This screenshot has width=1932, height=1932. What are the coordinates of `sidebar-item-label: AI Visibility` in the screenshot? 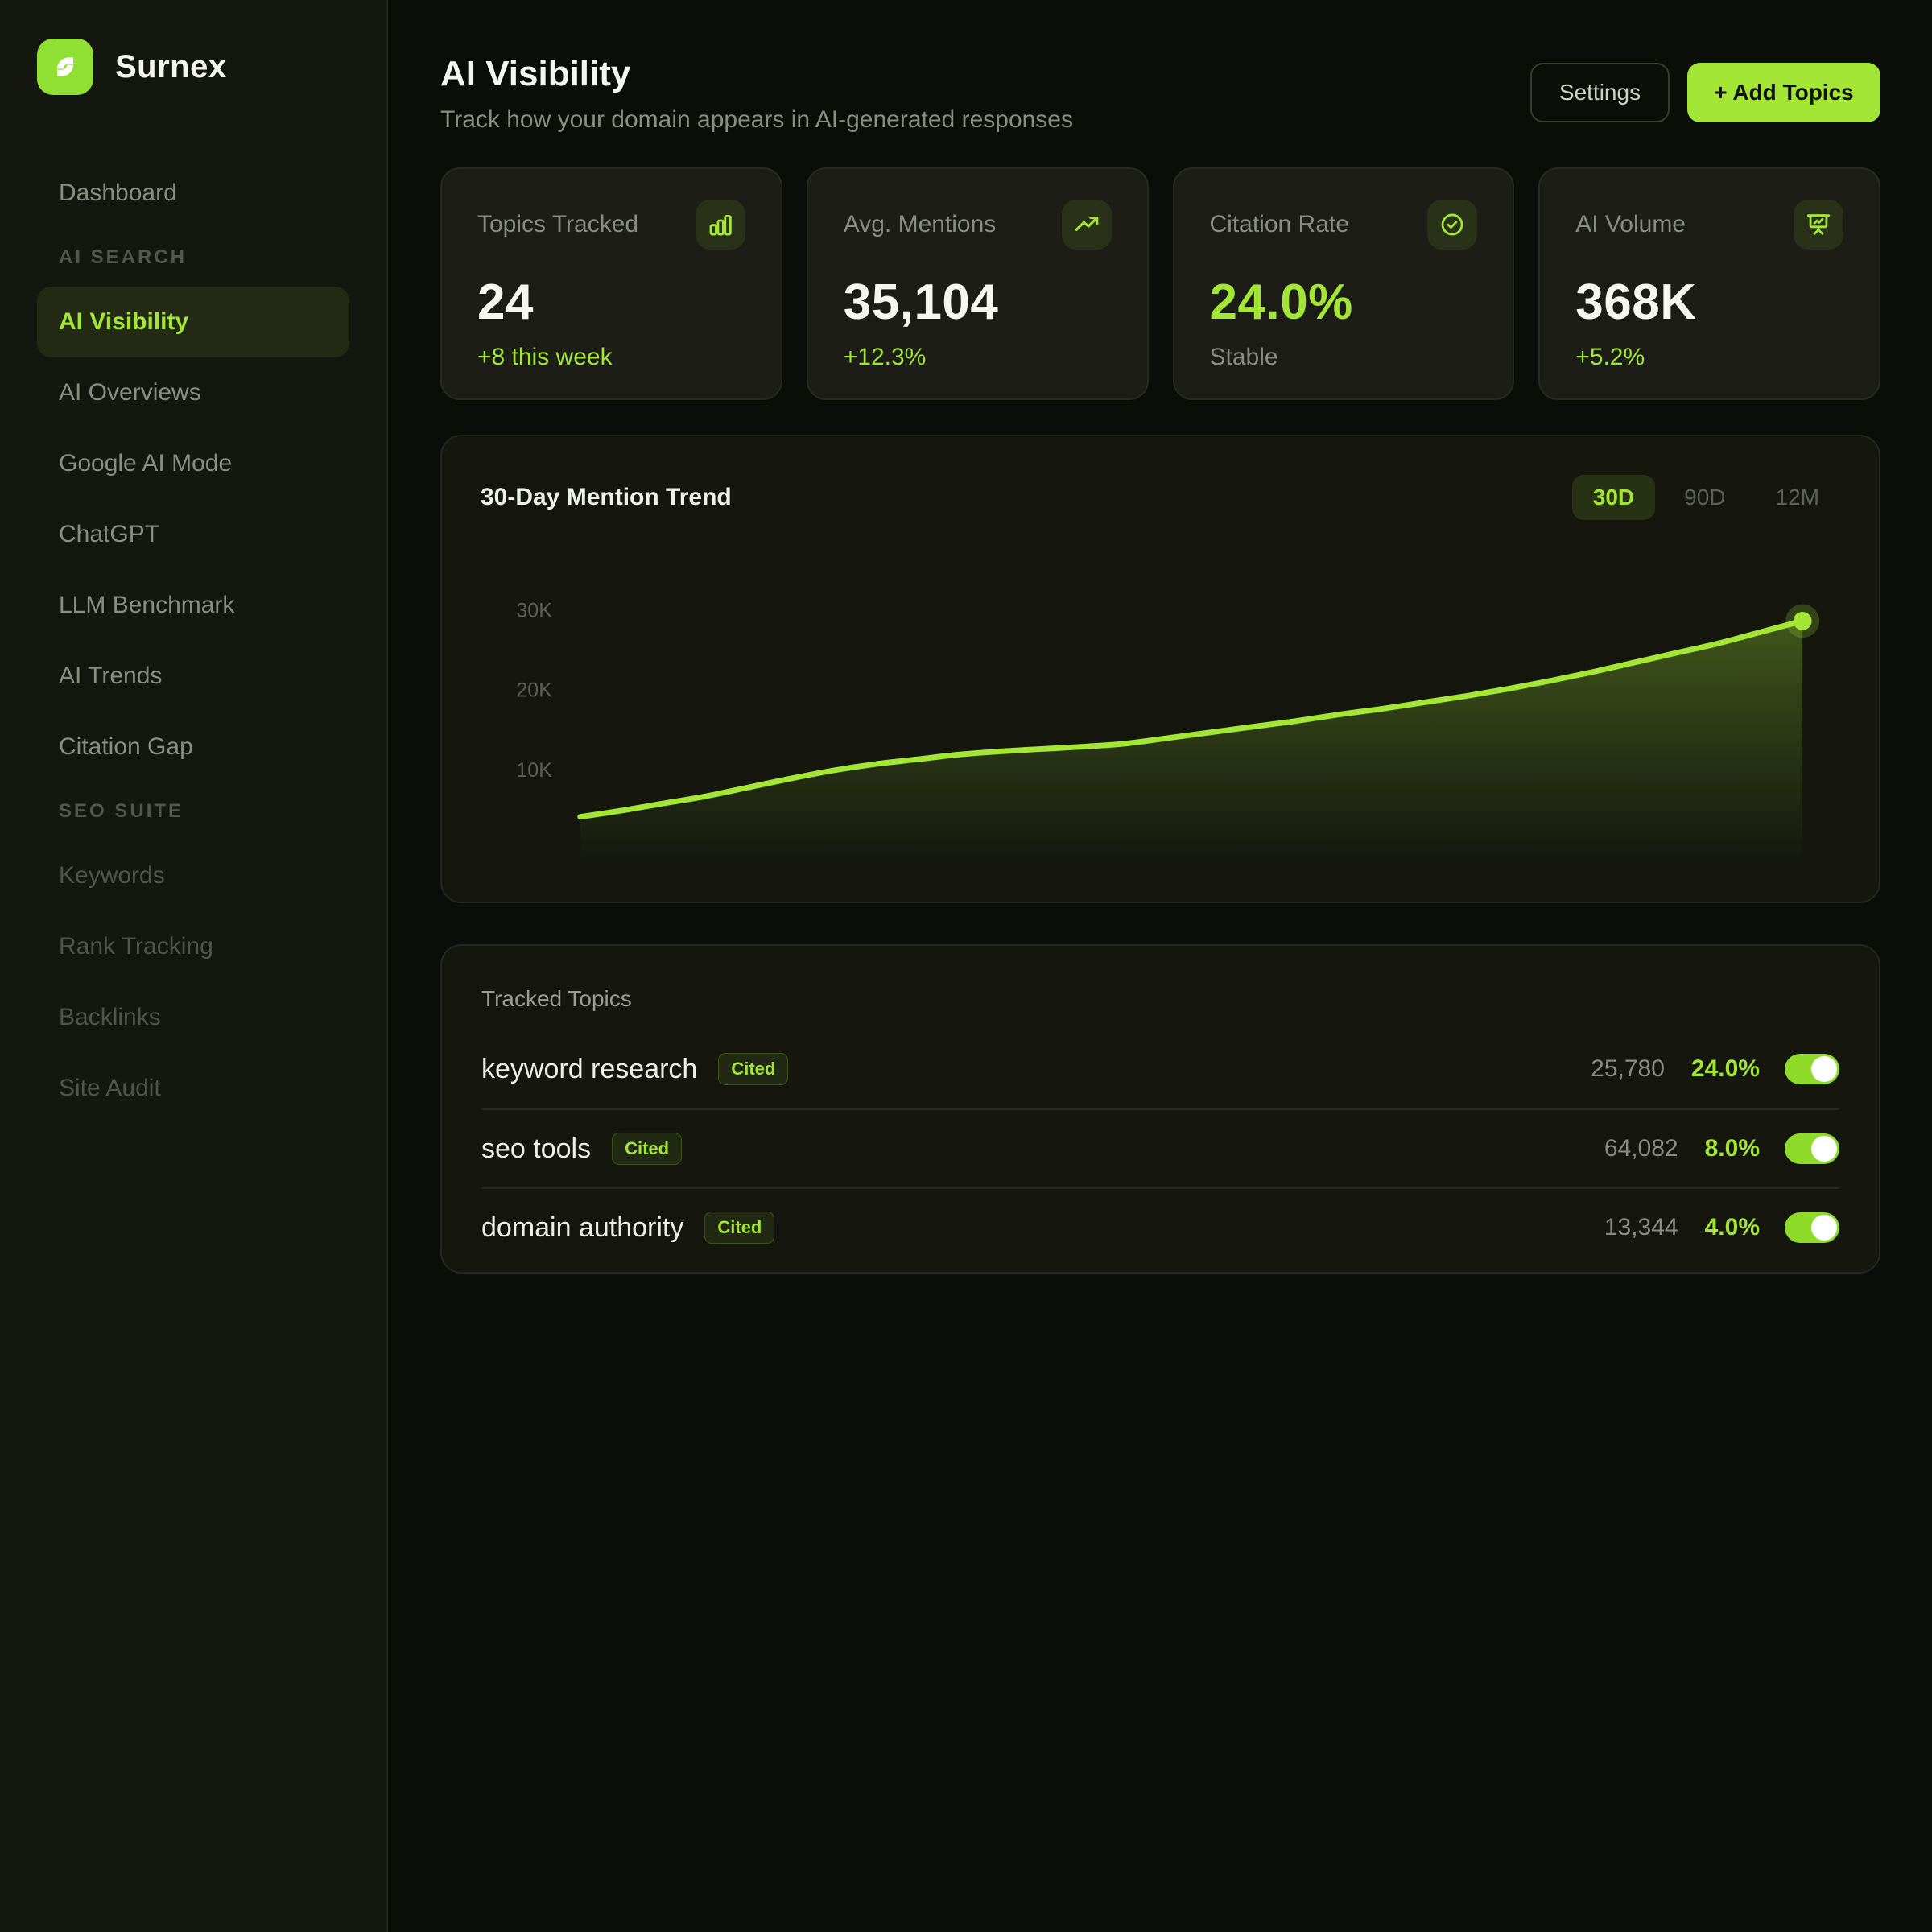 It's located at (124, 321).